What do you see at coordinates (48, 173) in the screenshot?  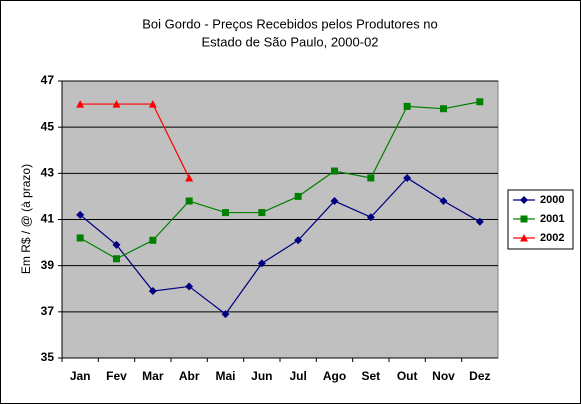 I see `y-tick-label: 43` at bounding box center [48, 173].